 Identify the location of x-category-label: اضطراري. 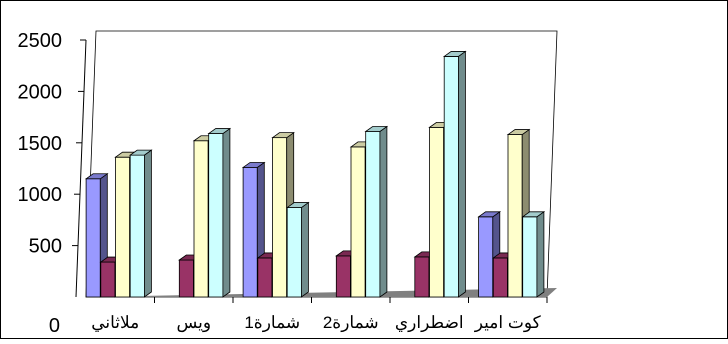
(429, 323).